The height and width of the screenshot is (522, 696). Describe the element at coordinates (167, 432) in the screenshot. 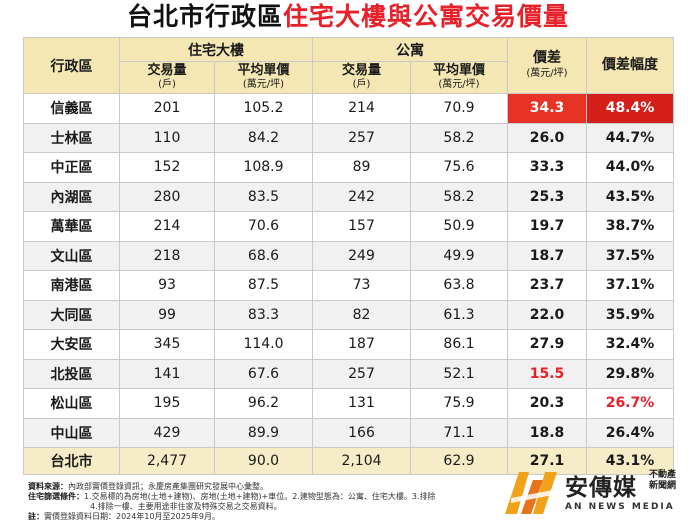

I see `building-volume-cell: 429` at that location.